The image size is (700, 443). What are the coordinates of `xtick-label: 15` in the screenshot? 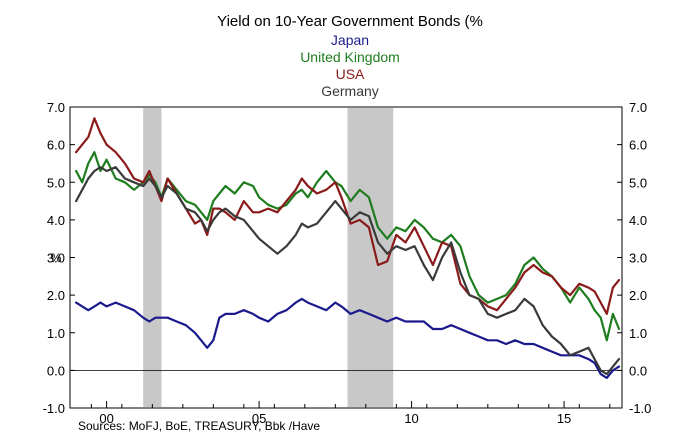 It's located at (564, 418).